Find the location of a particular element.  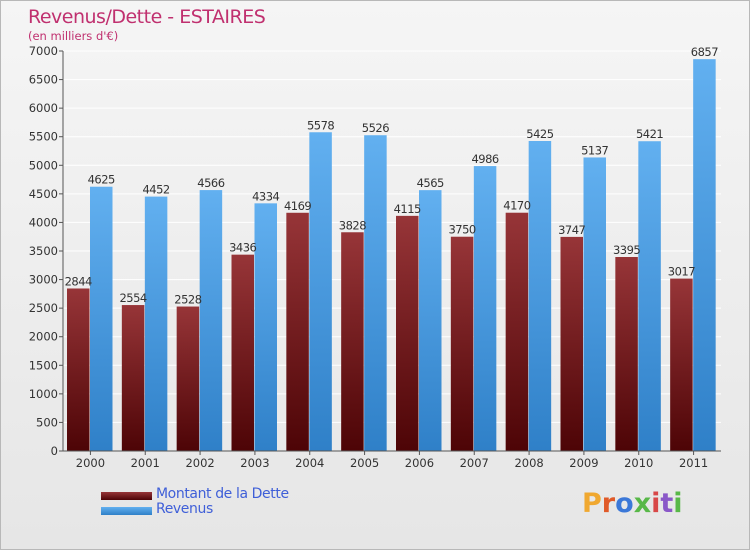

data-label-dette-2005: 3828 is located at coordinates (352, 225).